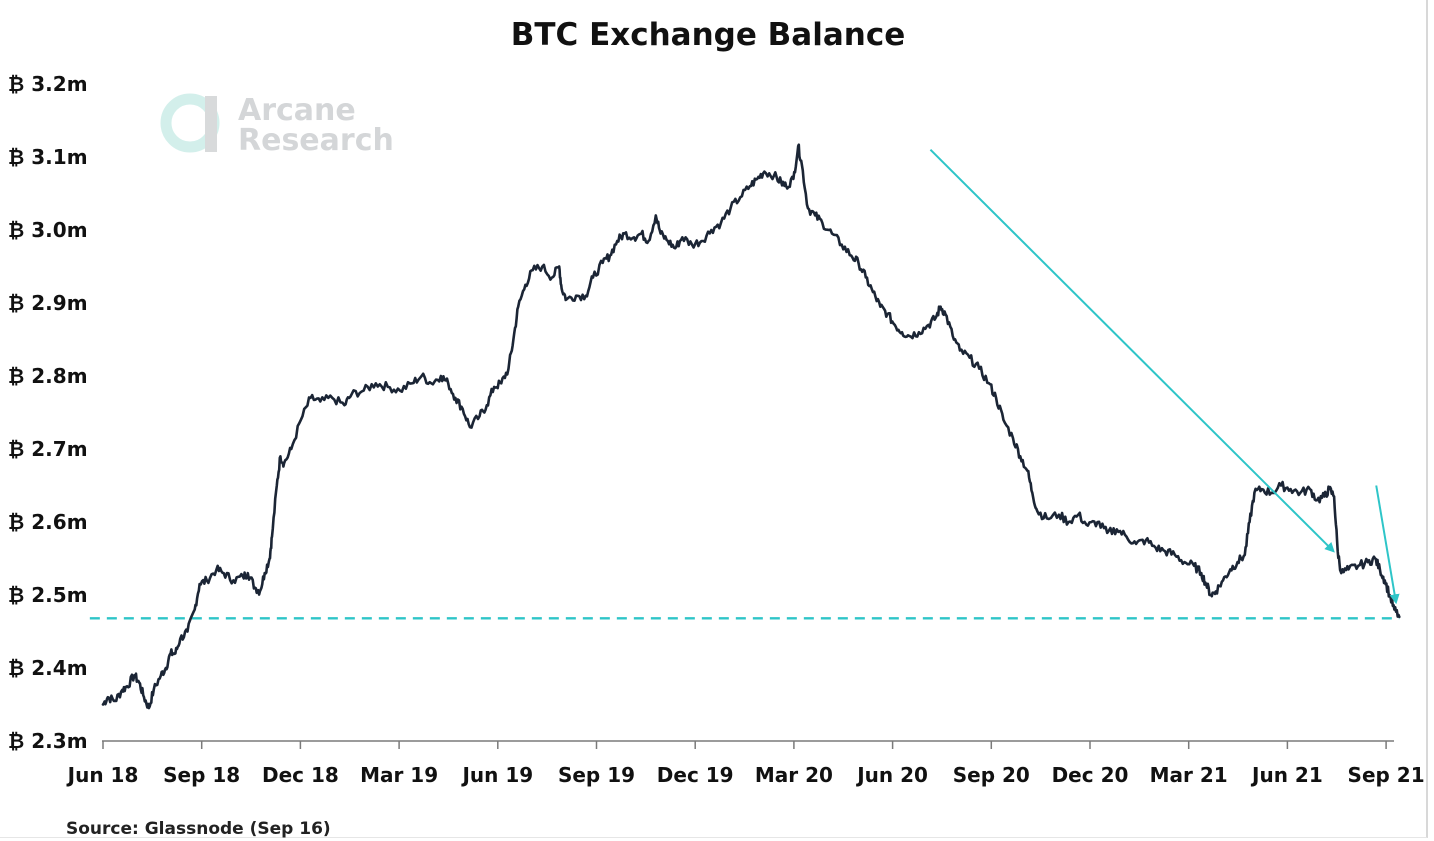 The image size is (1434, 841). I want to click on y-tick-label: ₿ 3.2m, so click(48, 84).